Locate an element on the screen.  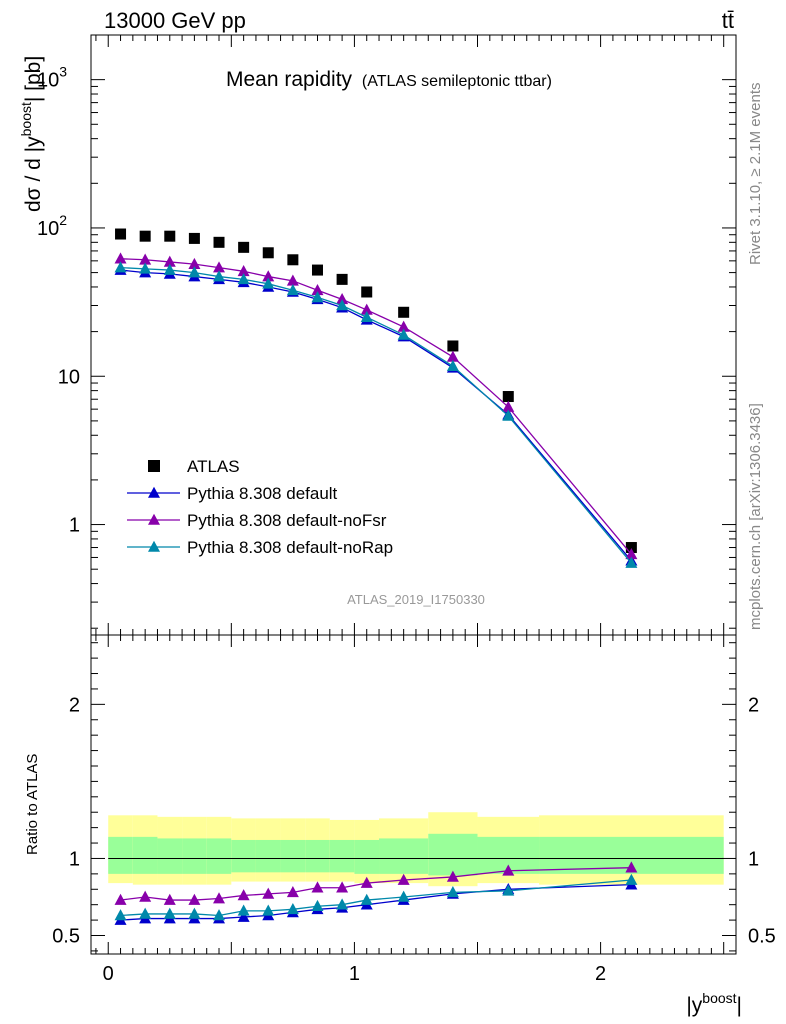
legend-label: Pythia 8.308 default-noFsr is located at coordinates (287, 520).